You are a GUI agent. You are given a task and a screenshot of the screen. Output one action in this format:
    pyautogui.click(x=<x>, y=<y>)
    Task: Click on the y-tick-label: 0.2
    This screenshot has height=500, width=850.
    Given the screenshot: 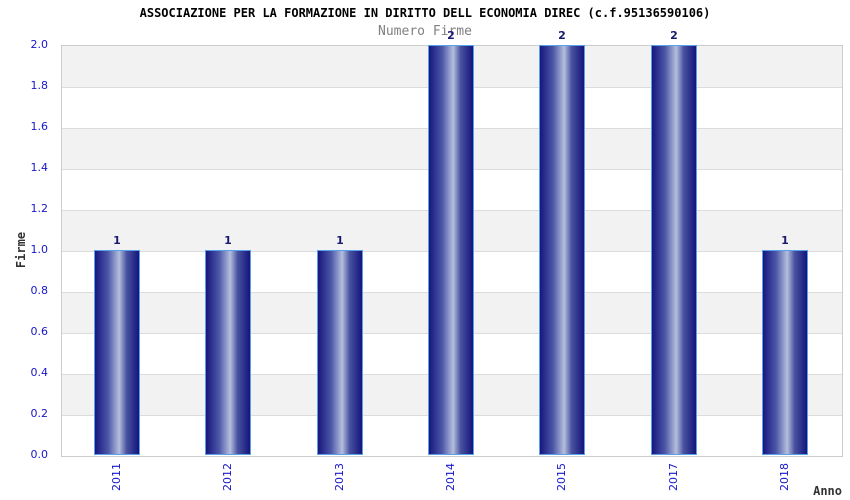 What is the action you would take?
    pyautogui.click(x=39, y=413)
    